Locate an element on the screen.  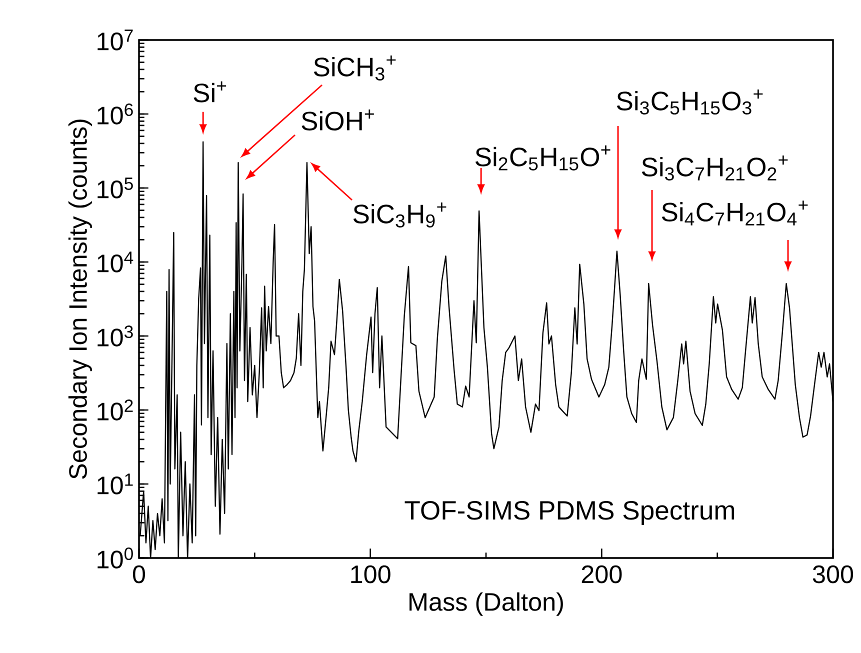
y-tick-label: 10$^{7}$ is located at coordinates (115, 40).